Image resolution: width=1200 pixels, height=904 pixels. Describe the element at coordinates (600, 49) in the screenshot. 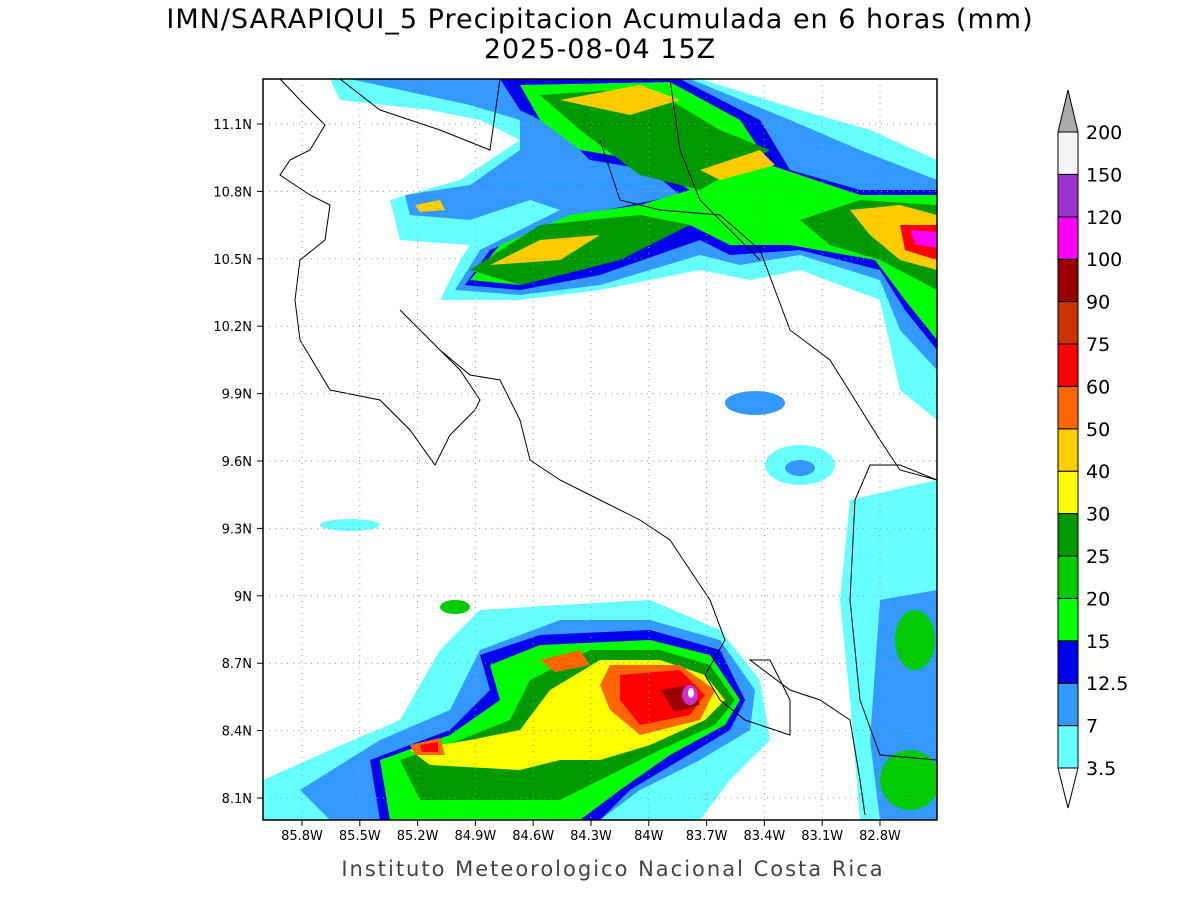

I see `subtitle: 2025-08-04 15Z` at that location.